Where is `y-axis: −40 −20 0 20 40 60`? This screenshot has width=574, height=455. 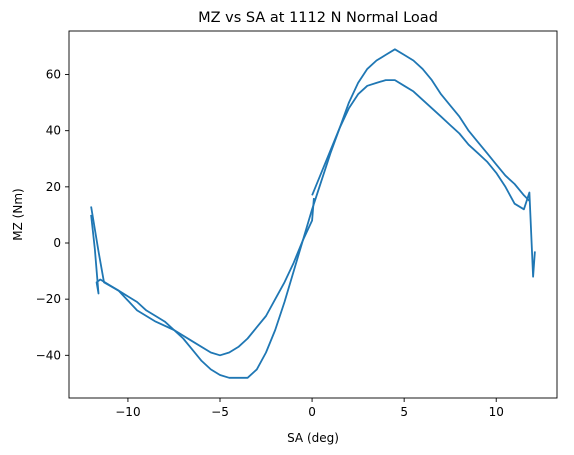
y-axis: −40 −20 0 20 40 60 is located at coordinates (52, 215).